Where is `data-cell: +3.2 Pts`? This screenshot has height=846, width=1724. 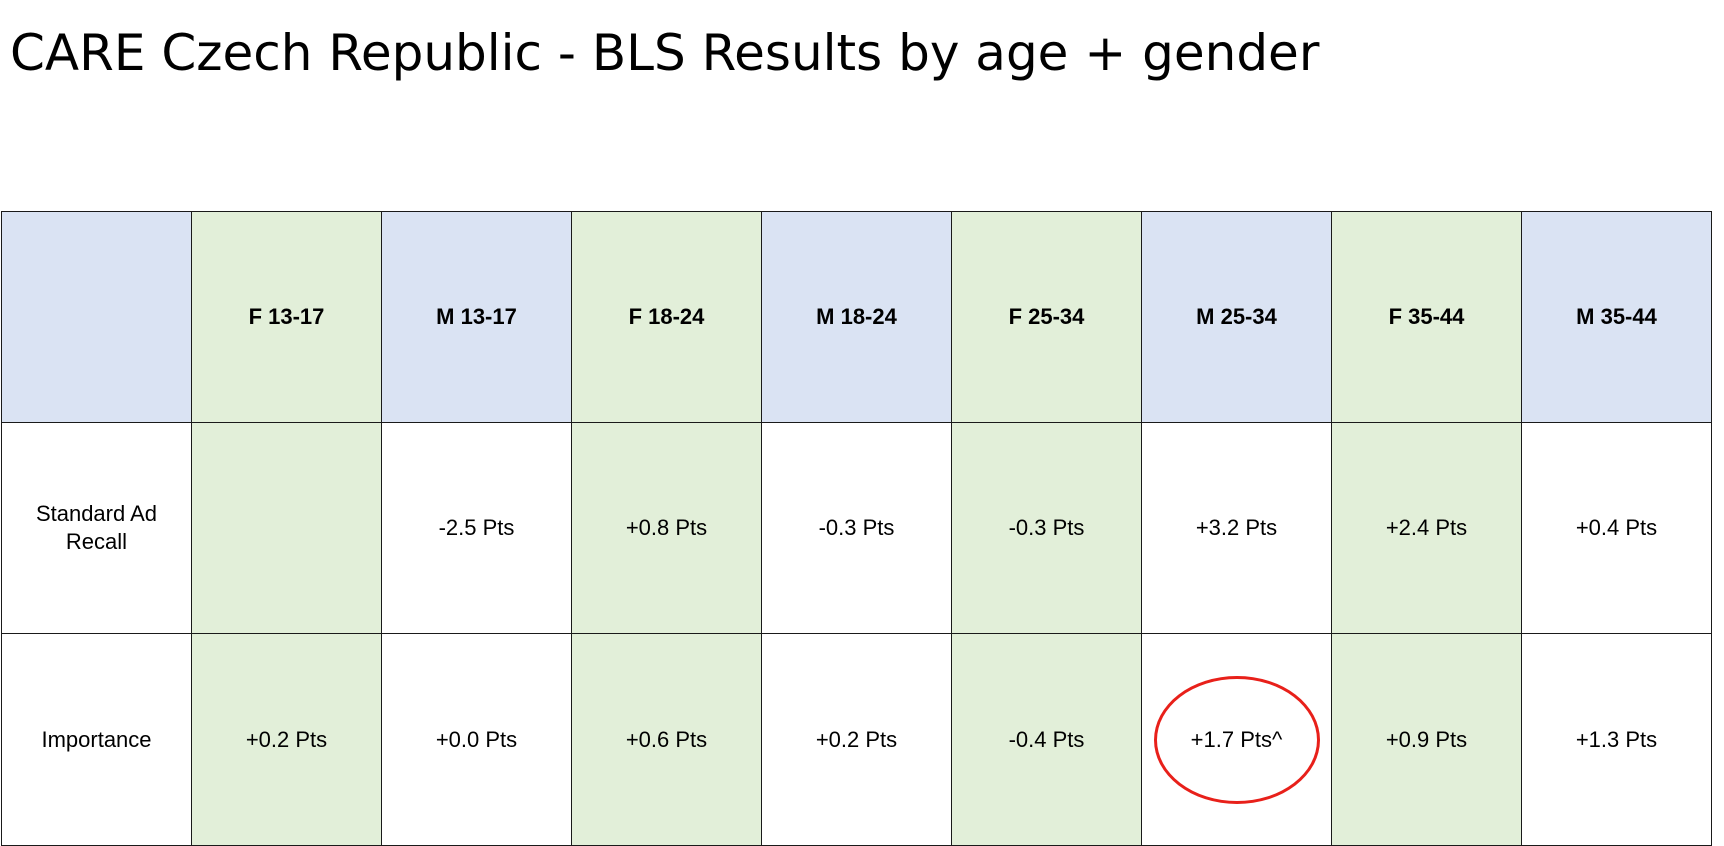
data-cell: +3.2 Pts is located at coordinates (1236, 528).